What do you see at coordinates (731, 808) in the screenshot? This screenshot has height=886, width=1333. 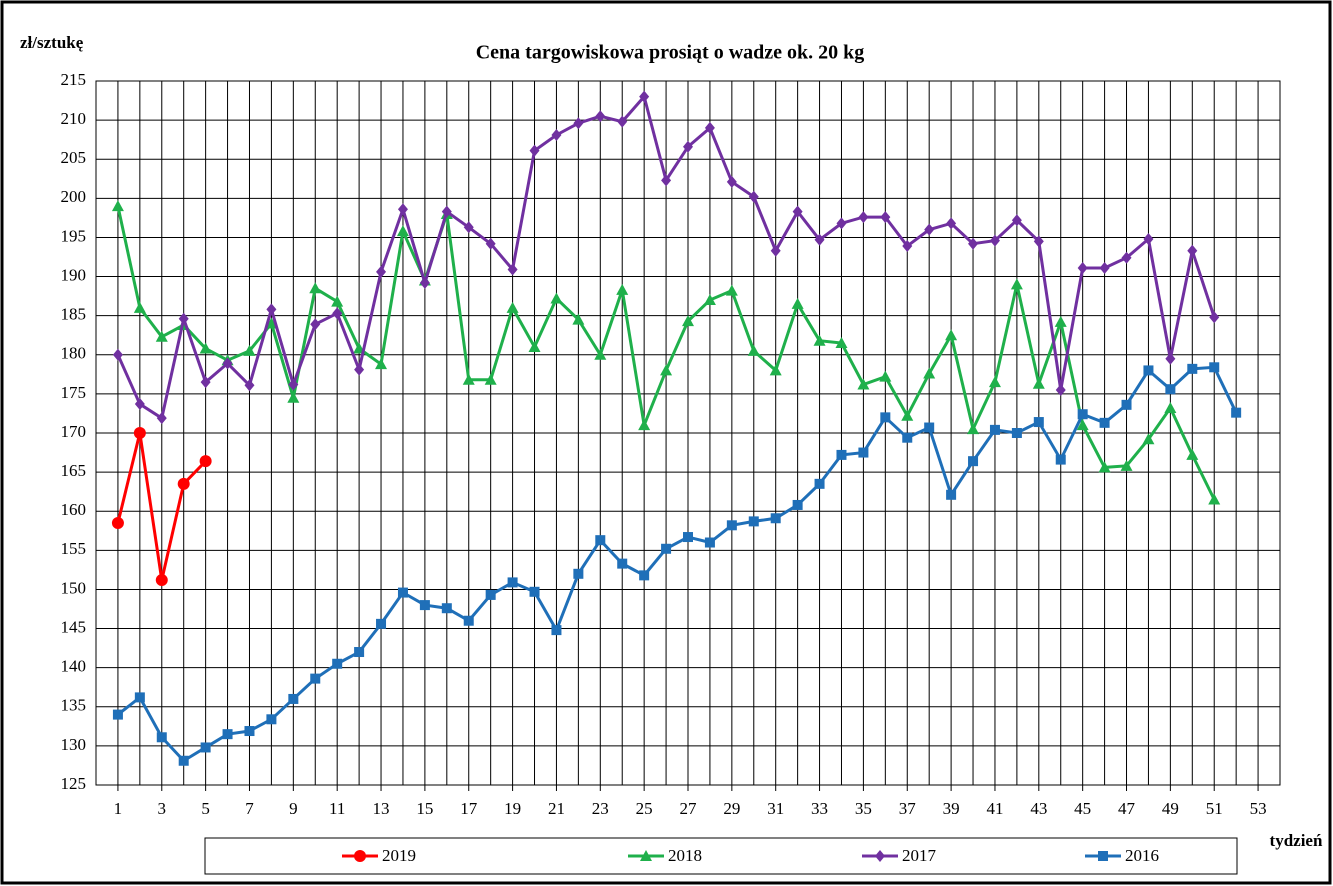 I see `x-tick-label: 29` at bounding box center [731, 808].